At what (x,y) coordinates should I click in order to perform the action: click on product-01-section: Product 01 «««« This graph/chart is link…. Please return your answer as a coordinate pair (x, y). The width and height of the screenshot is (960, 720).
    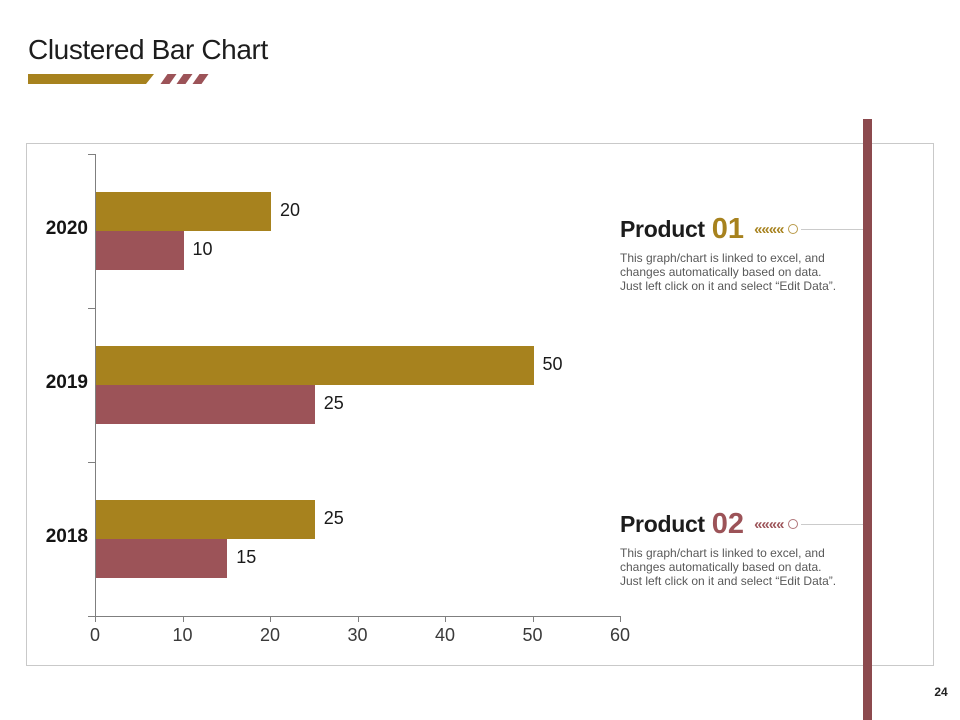
    Looking at the image, I should click on (742, 252).